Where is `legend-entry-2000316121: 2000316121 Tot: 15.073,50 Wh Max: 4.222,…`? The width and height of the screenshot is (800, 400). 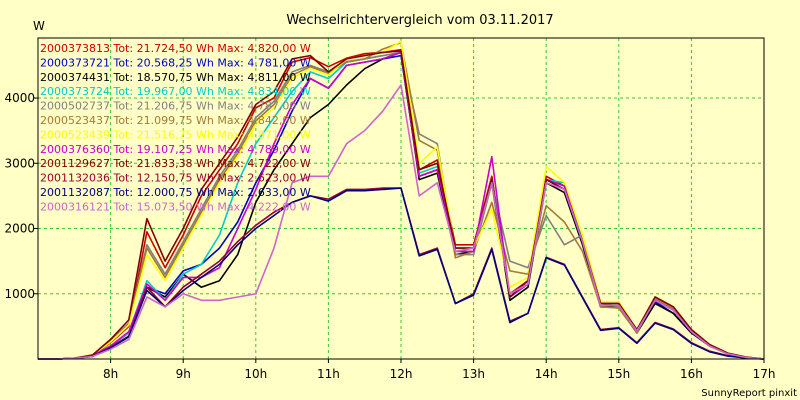 legend-entry-2000316121: 2000316121 Tot: 15.073,50 Wh Max: 4.222,… is located at coordinates (175, 206).